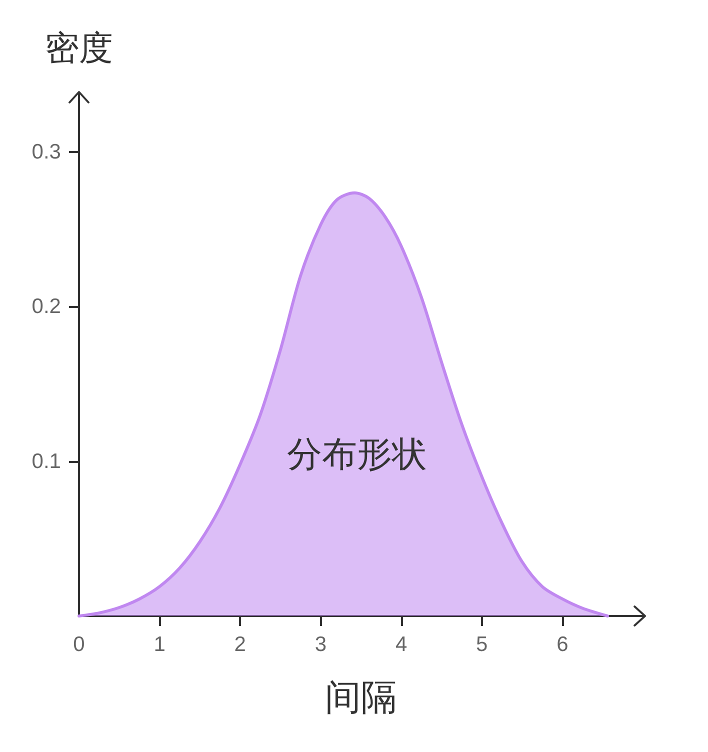 The height and width of the screenshot is (752, 708). I want to click on y-tick-label: 0.3, so click(46, 152).